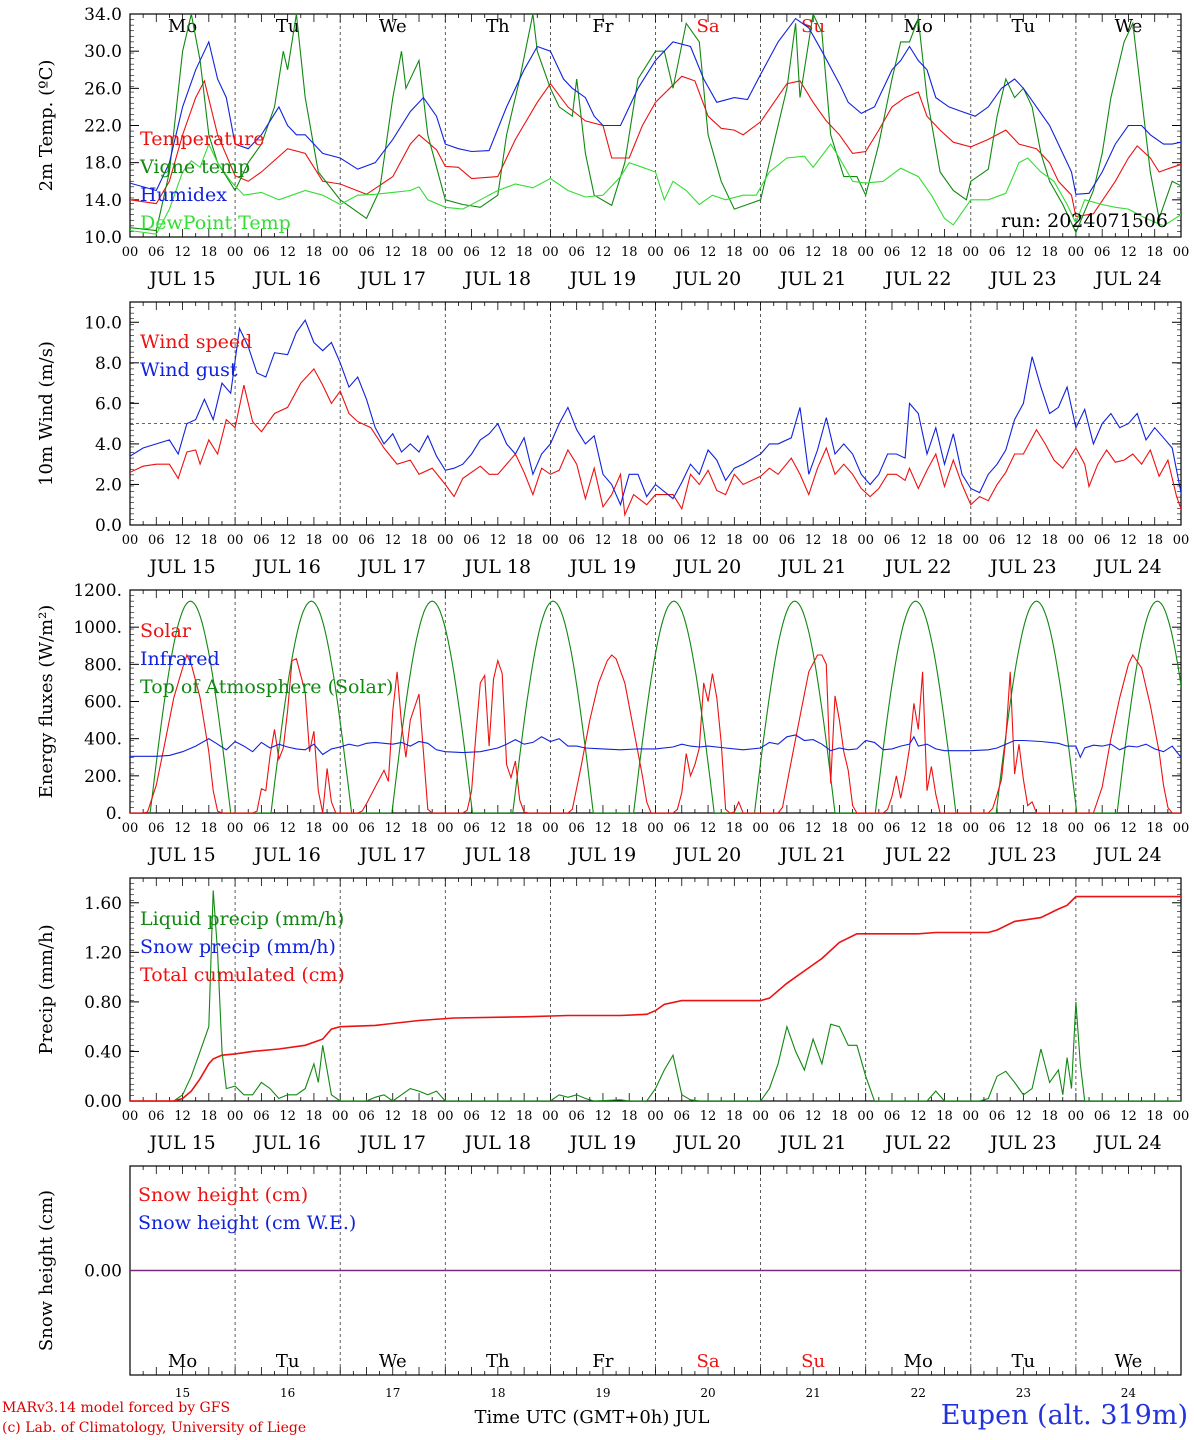 The height and width of the screenshot is (1440, 1194). I want to click on day-number: 19, so click(602, 1393).